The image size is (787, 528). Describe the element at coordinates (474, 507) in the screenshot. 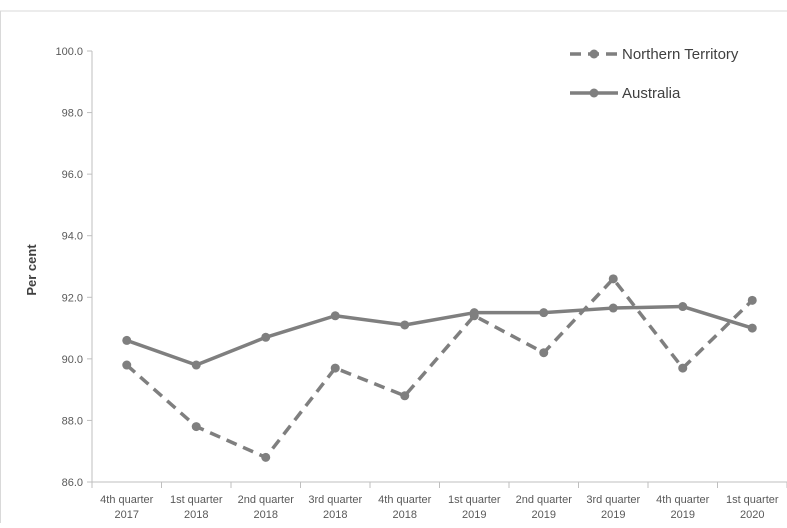

I see `x-tick-label: 1st quarter 2019` at that location.